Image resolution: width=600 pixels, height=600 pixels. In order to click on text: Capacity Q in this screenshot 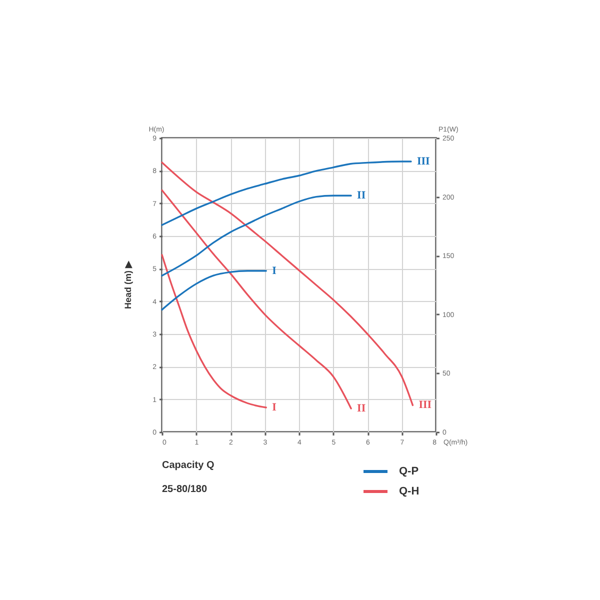, I will do `click(188, 465)`.